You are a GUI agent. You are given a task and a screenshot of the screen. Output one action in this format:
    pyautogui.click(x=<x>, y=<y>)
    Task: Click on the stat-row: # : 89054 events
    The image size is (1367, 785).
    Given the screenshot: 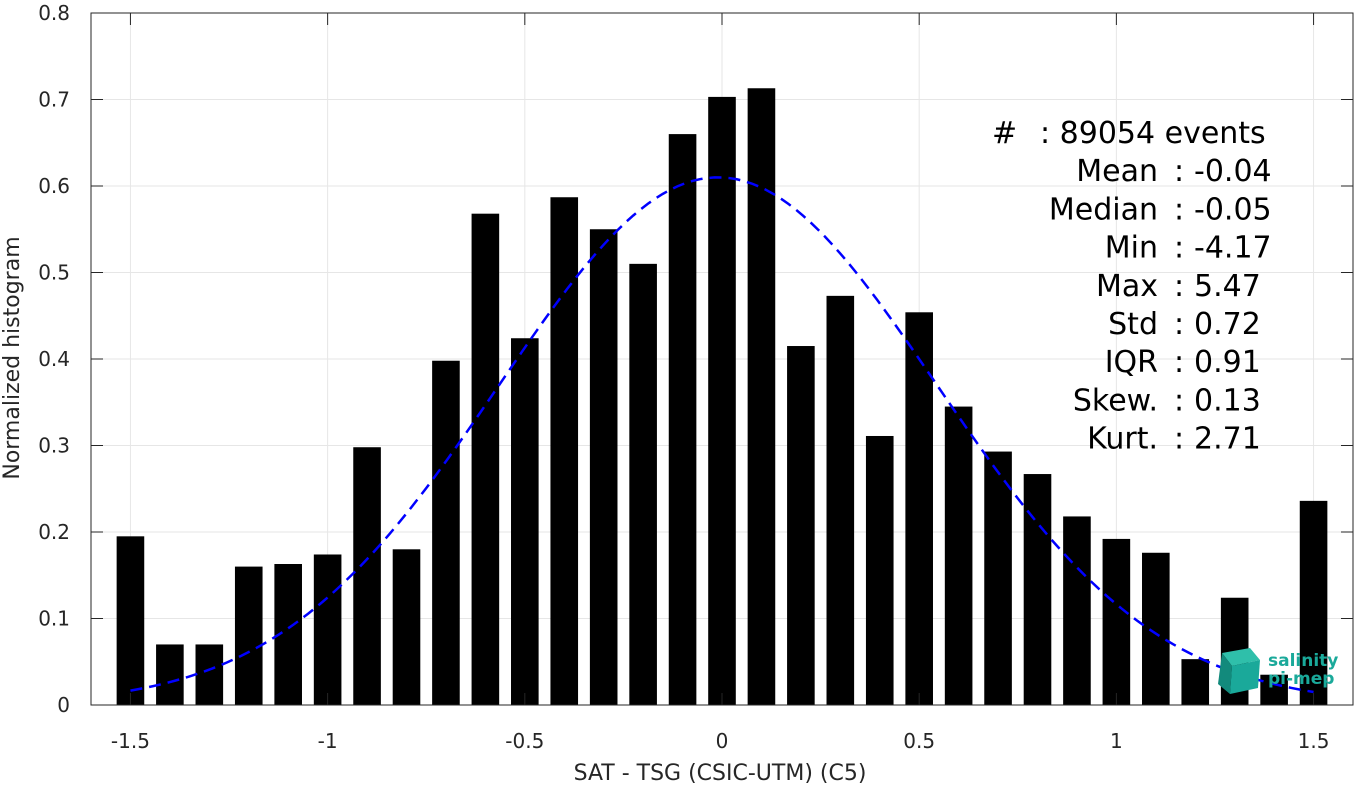 What is the action you would take?
    pyautogui.click(x=1129, y=133)
    